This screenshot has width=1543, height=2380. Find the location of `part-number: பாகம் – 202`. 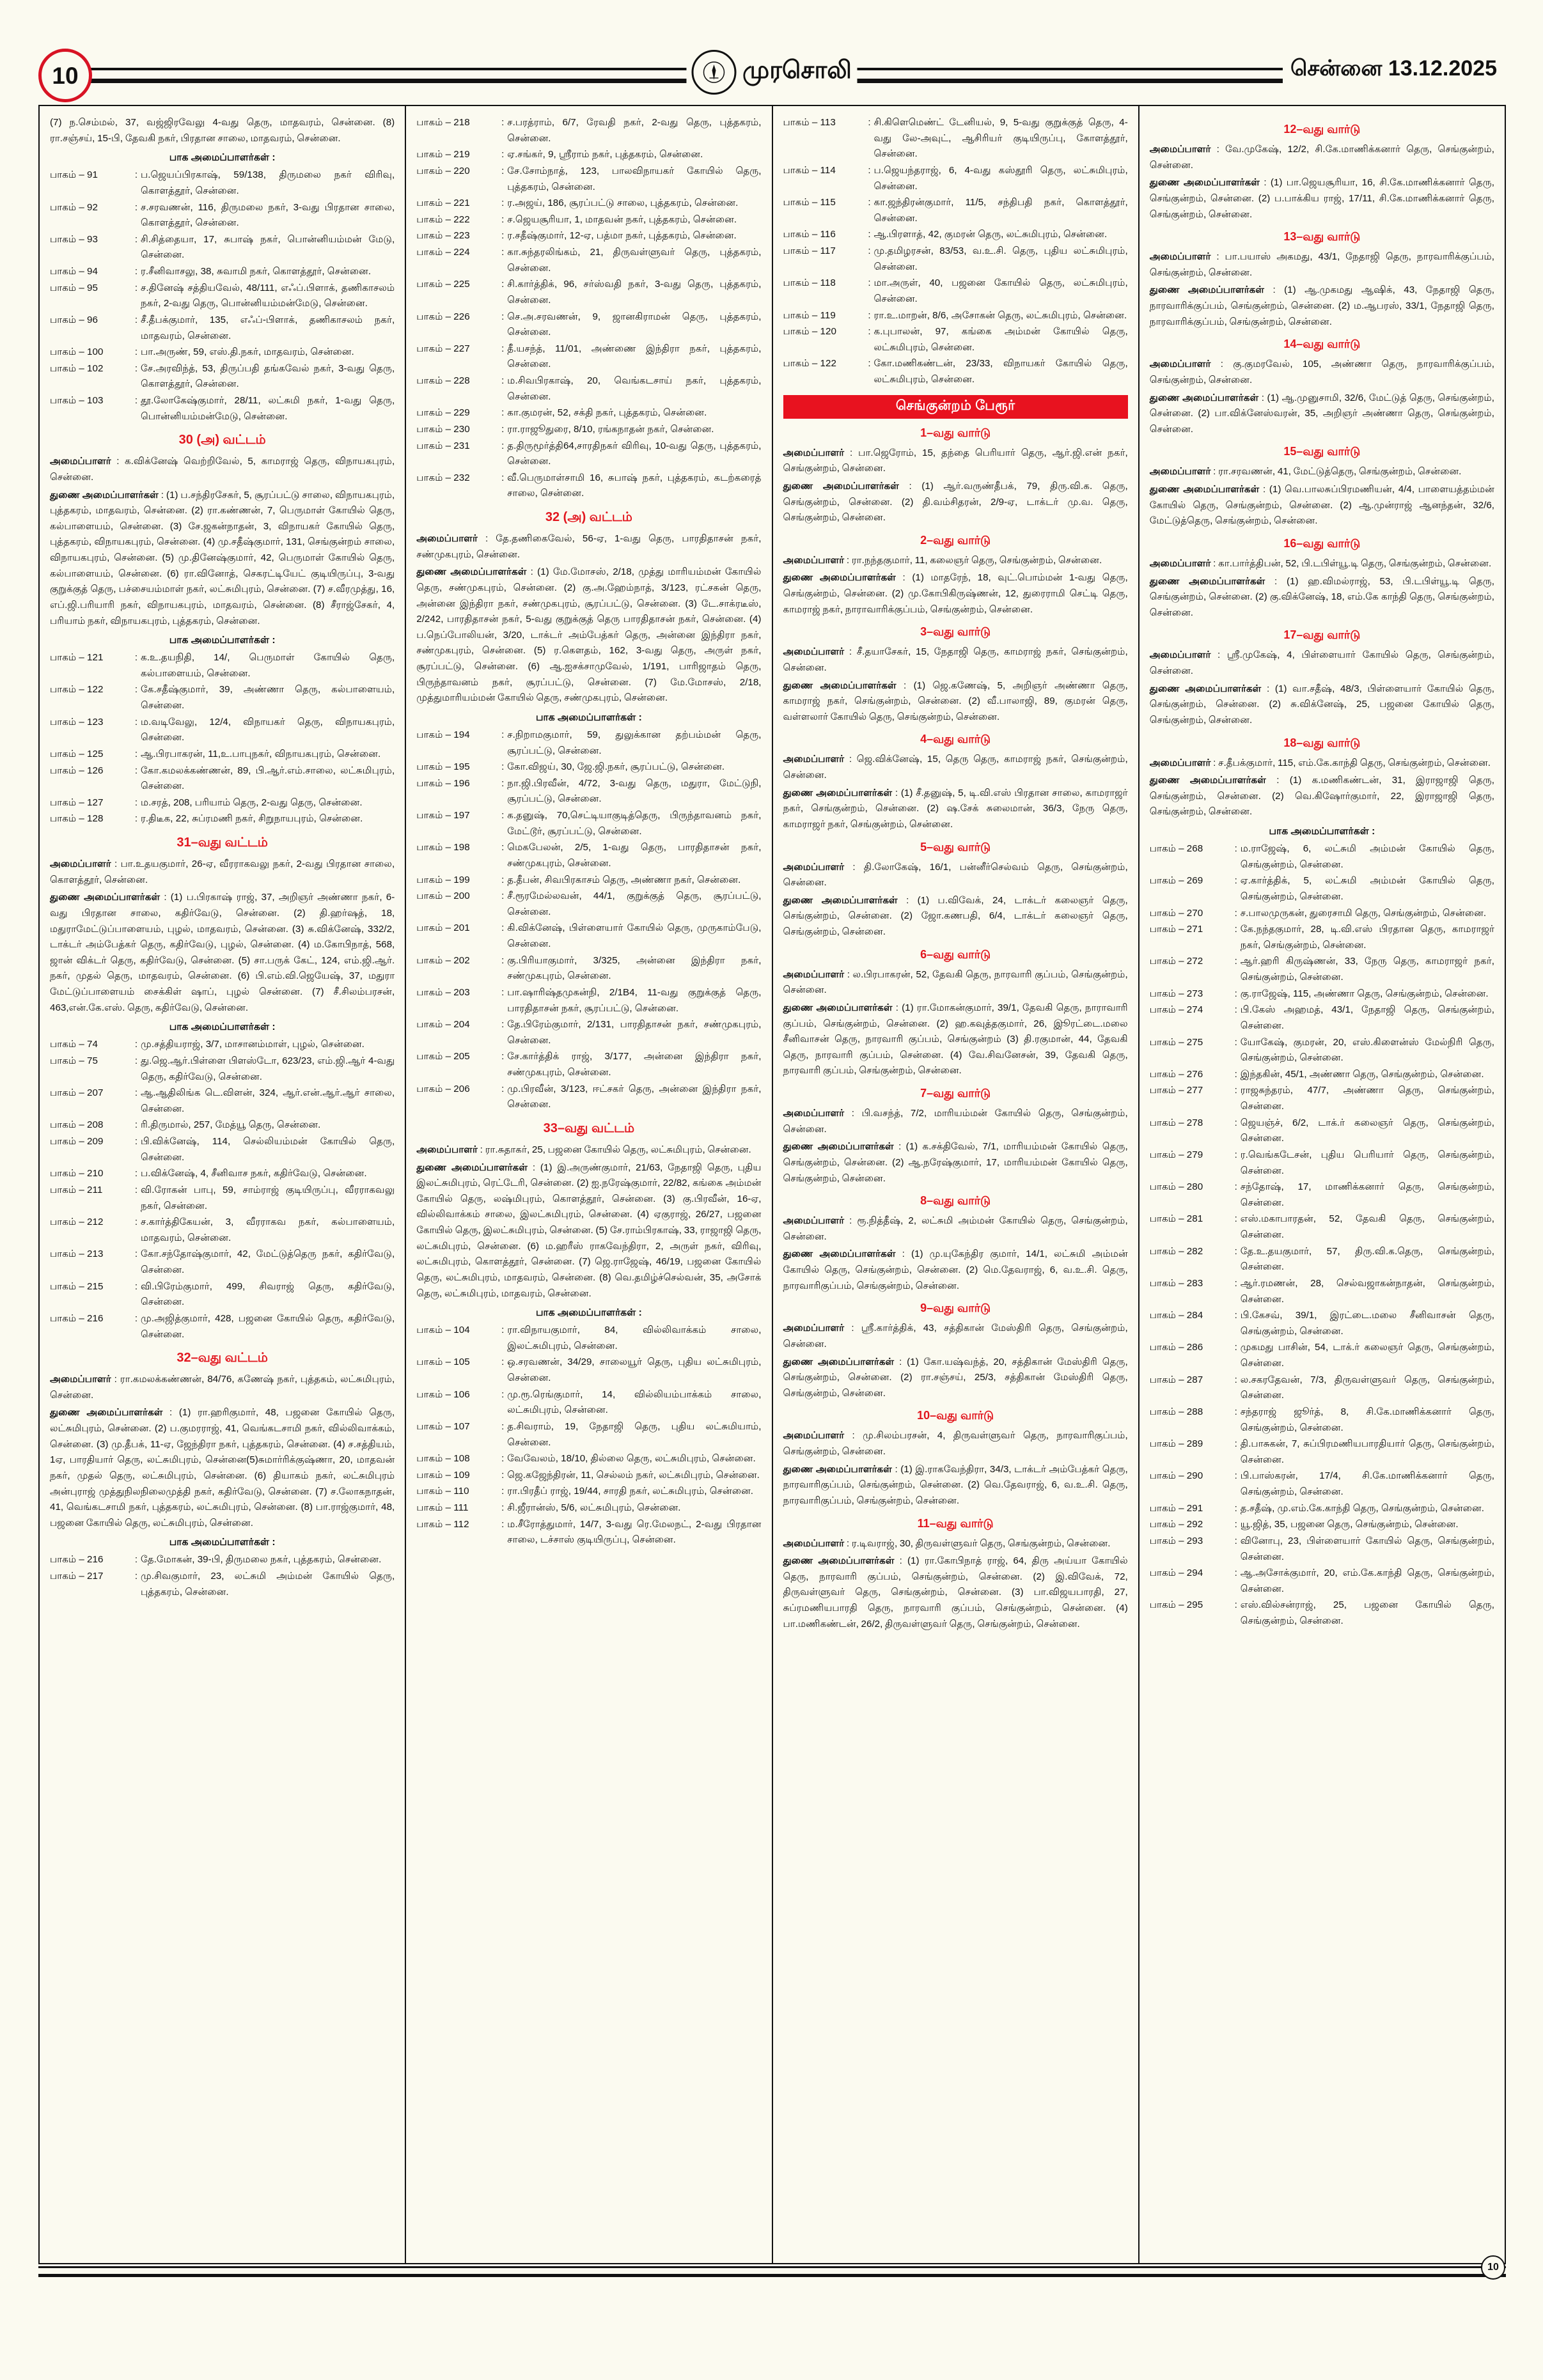

part-number: பாகம் – 202 is located at coordinates (443, 960).